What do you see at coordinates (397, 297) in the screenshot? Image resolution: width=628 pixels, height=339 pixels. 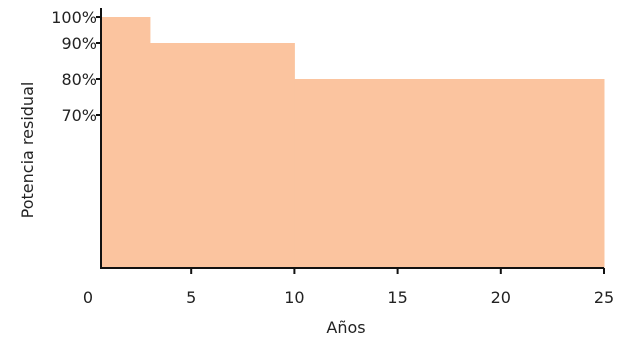 I see `x-tick-label-15: 15` at bounding box center [397, 297].